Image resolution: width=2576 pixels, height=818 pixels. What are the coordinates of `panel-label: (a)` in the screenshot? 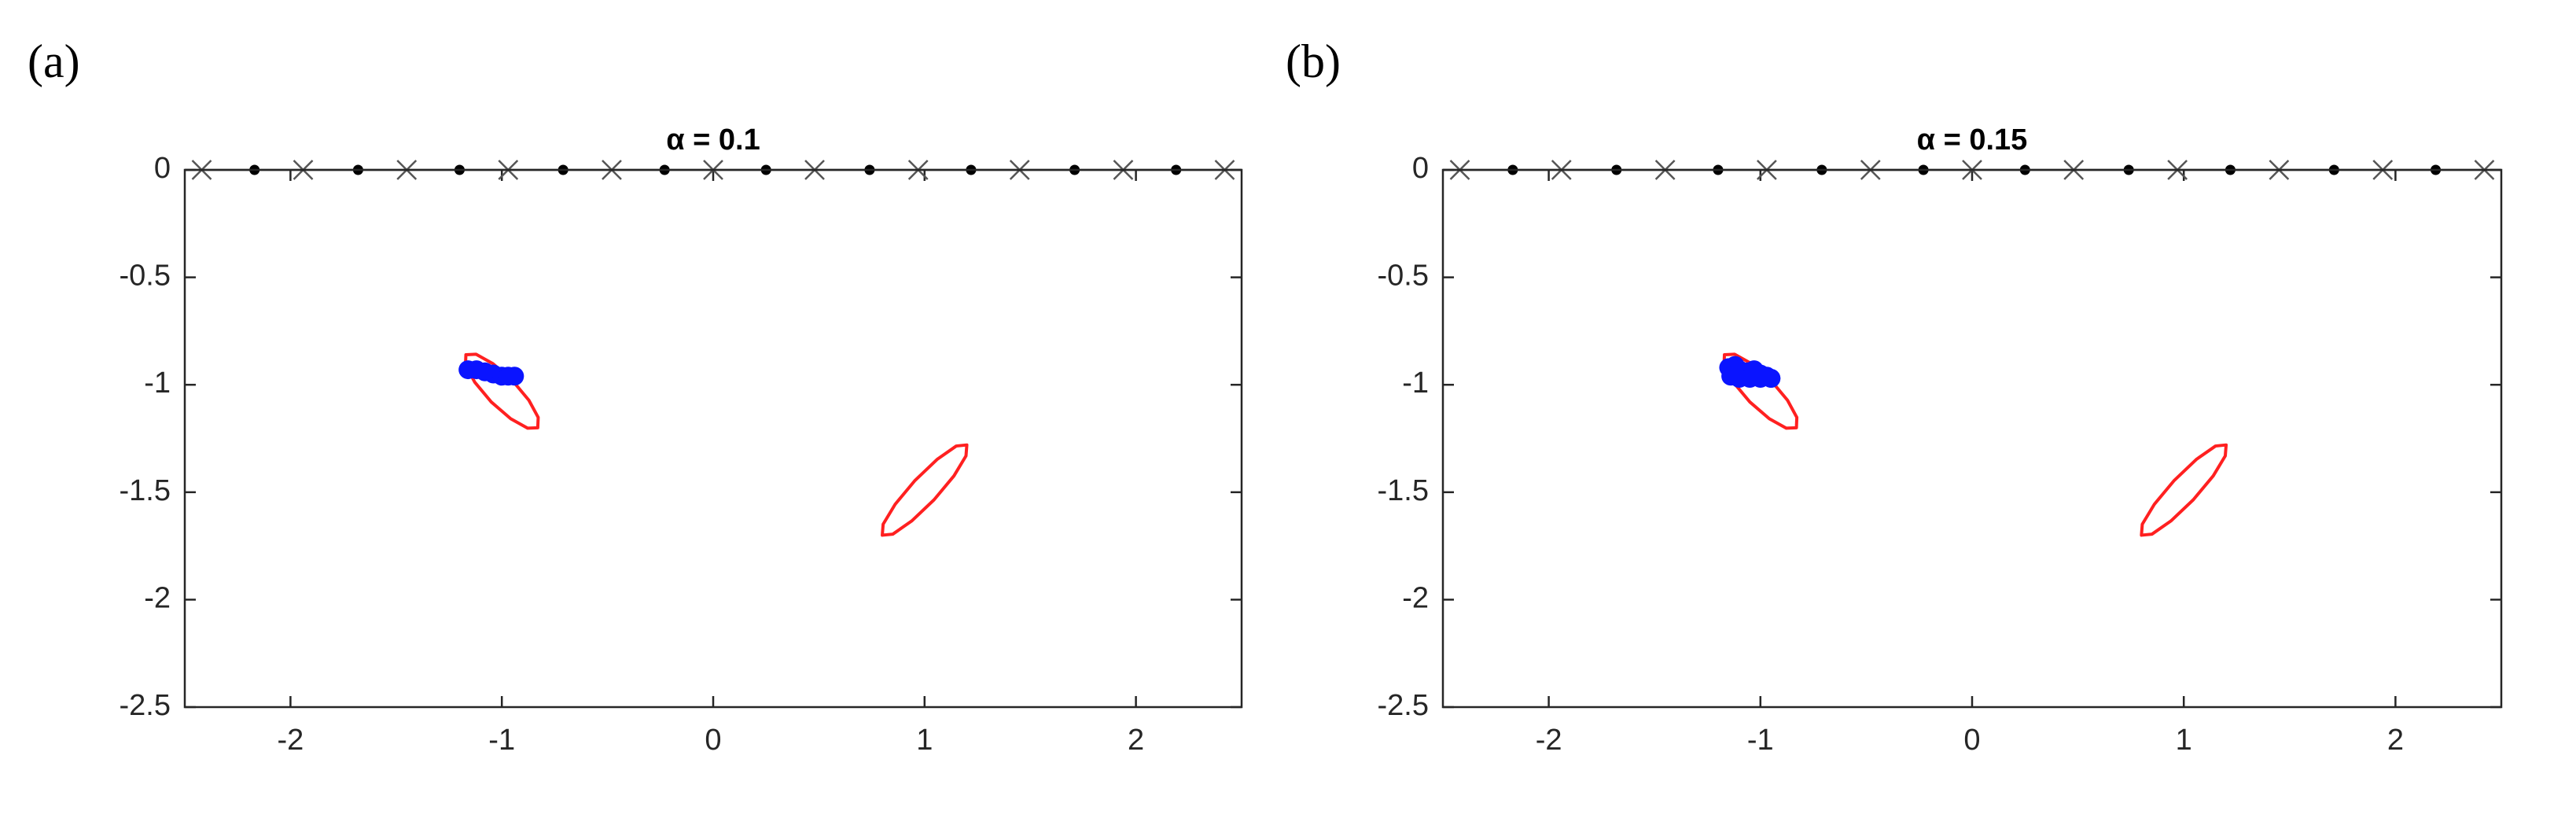 It's located at (54, 61).